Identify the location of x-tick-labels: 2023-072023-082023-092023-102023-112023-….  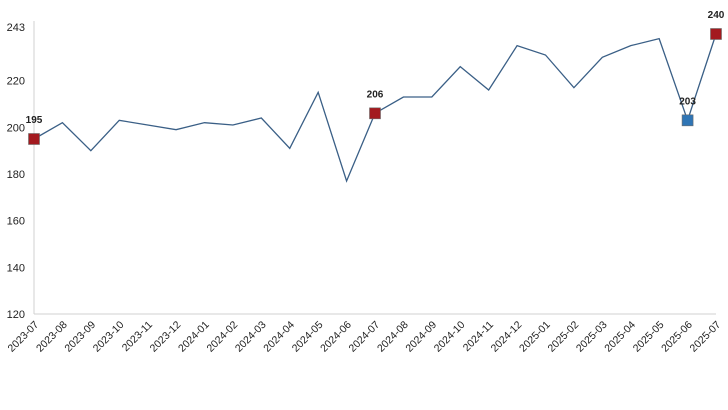
(365, 337).